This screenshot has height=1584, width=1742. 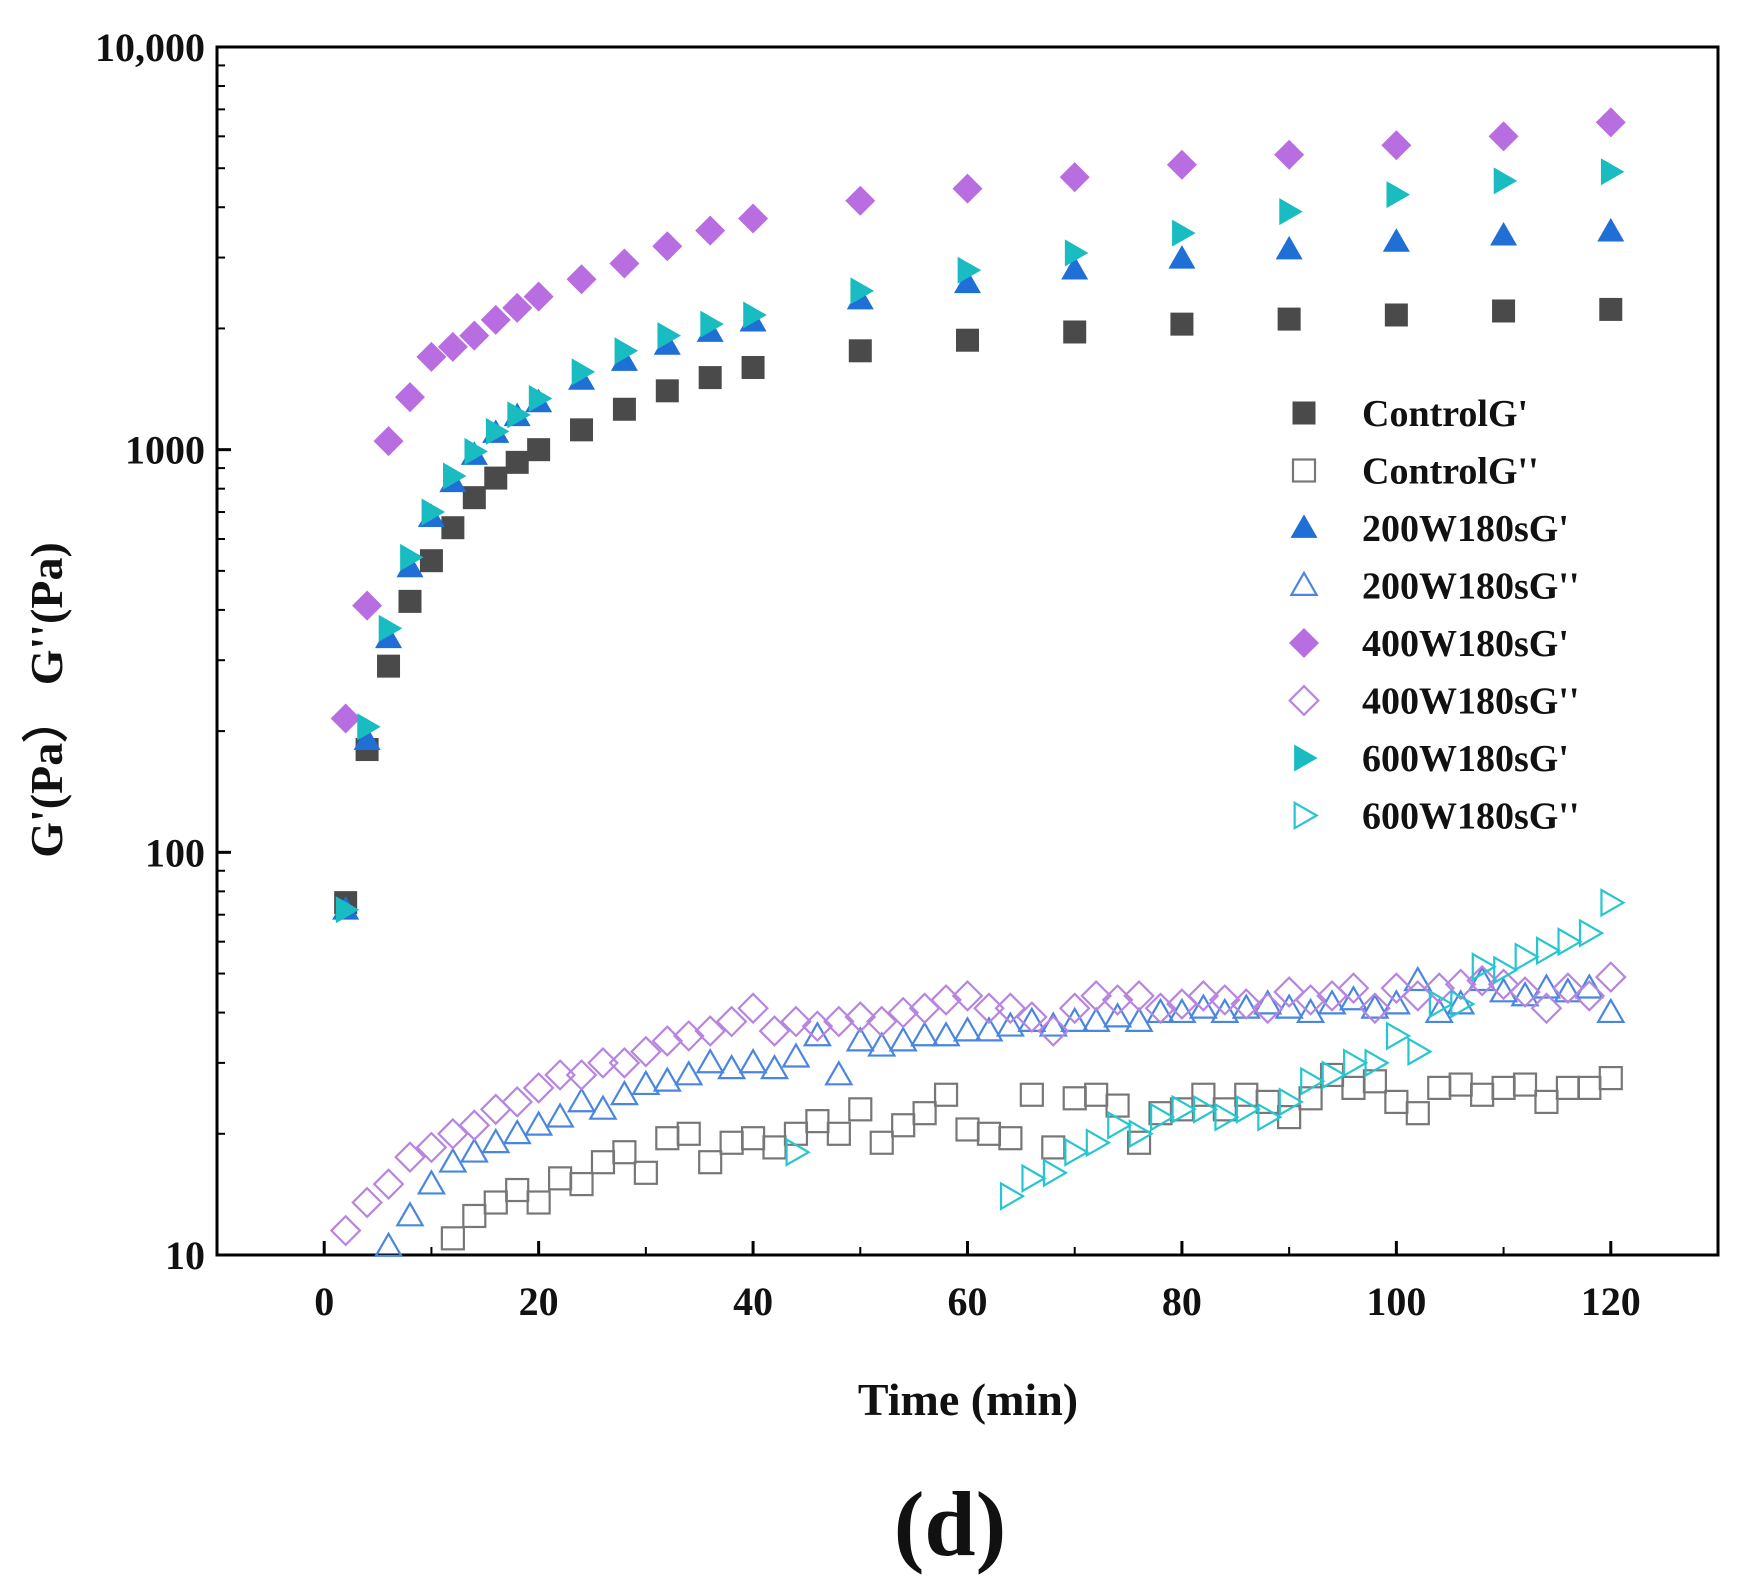 What do you see at coordinates (999, 1111) in the screenshot?
I see `series-200w180sg-` at bounding box center [999, 1111].